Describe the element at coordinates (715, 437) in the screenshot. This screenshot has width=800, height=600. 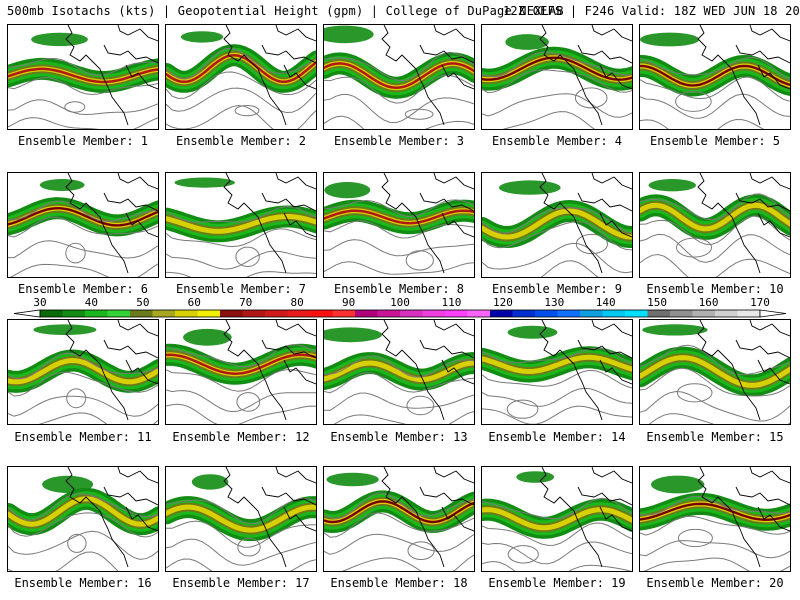
I see `ensemble-member-caption: Ensemble Member: 15` at that location.